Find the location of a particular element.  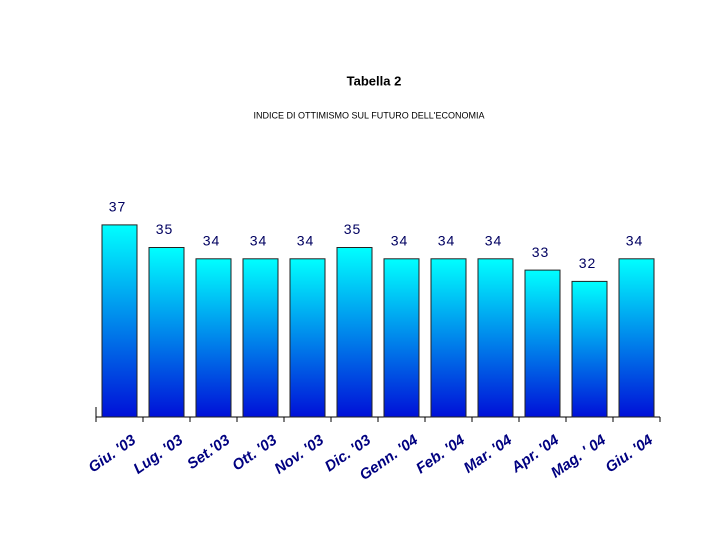

value-label: 37 is located at coordinates (118, 207).